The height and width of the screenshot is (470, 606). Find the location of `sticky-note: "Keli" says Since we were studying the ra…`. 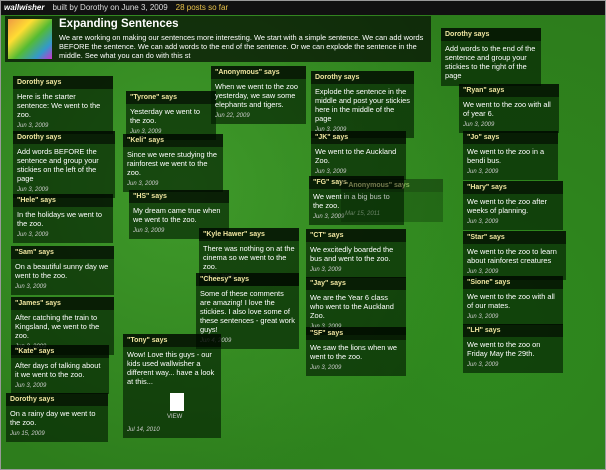

sticky-note: "Keli" says Since we were studying the ra… is located at coordinates (173, 163).